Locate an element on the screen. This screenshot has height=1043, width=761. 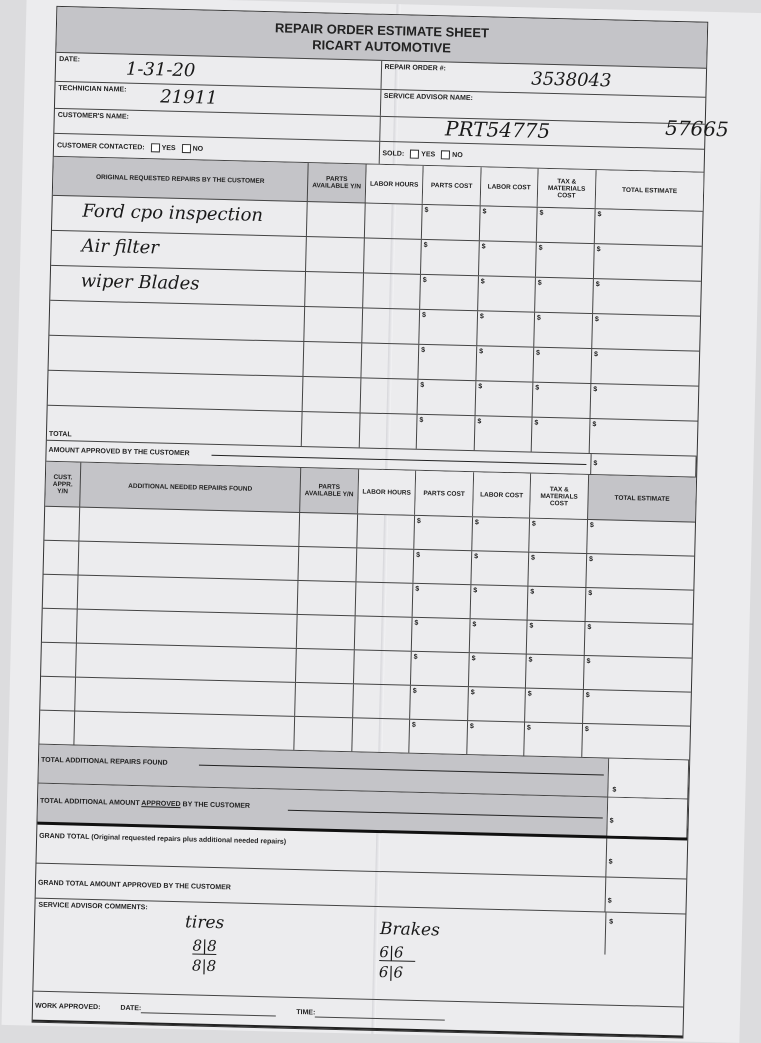
approval-time-line is located at coordinates (380, 1014).